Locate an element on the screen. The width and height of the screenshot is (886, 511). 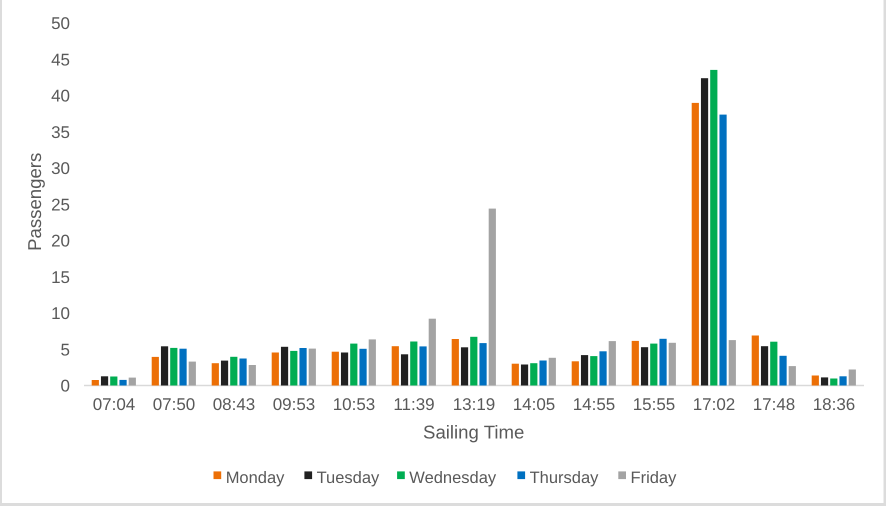
svg-text: 17:02 is located at coordinates (714, 404).